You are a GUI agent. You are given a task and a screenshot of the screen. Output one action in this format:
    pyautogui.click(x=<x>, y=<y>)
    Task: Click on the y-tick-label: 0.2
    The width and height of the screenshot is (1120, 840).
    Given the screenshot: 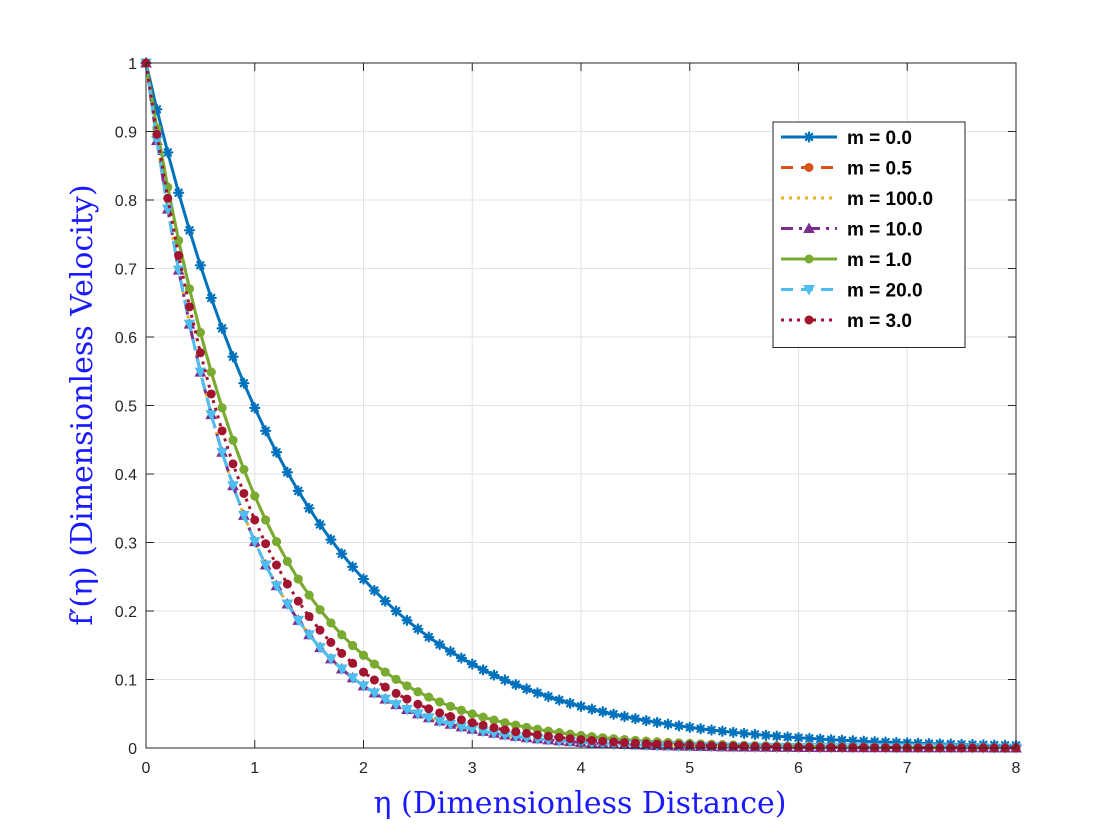 What is the action you would take?
    pyautogui.click(x=126, y=612)
    